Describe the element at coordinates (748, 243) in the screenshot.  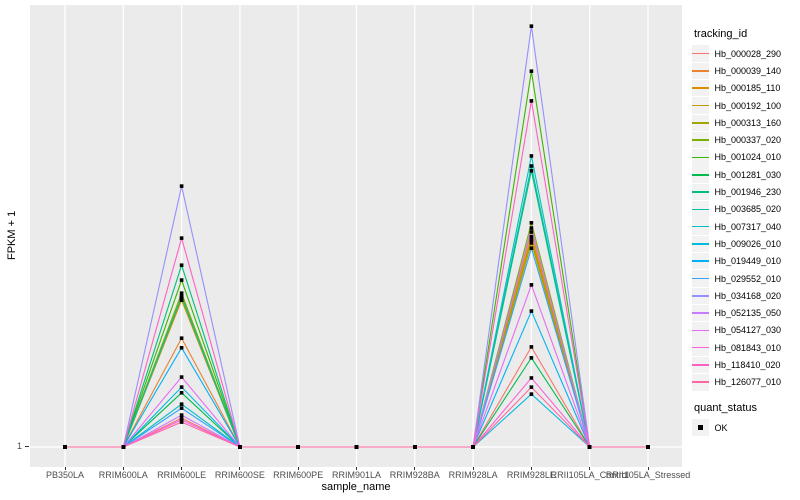
I see `legend-item-label: Hb_009026_010` at that location.